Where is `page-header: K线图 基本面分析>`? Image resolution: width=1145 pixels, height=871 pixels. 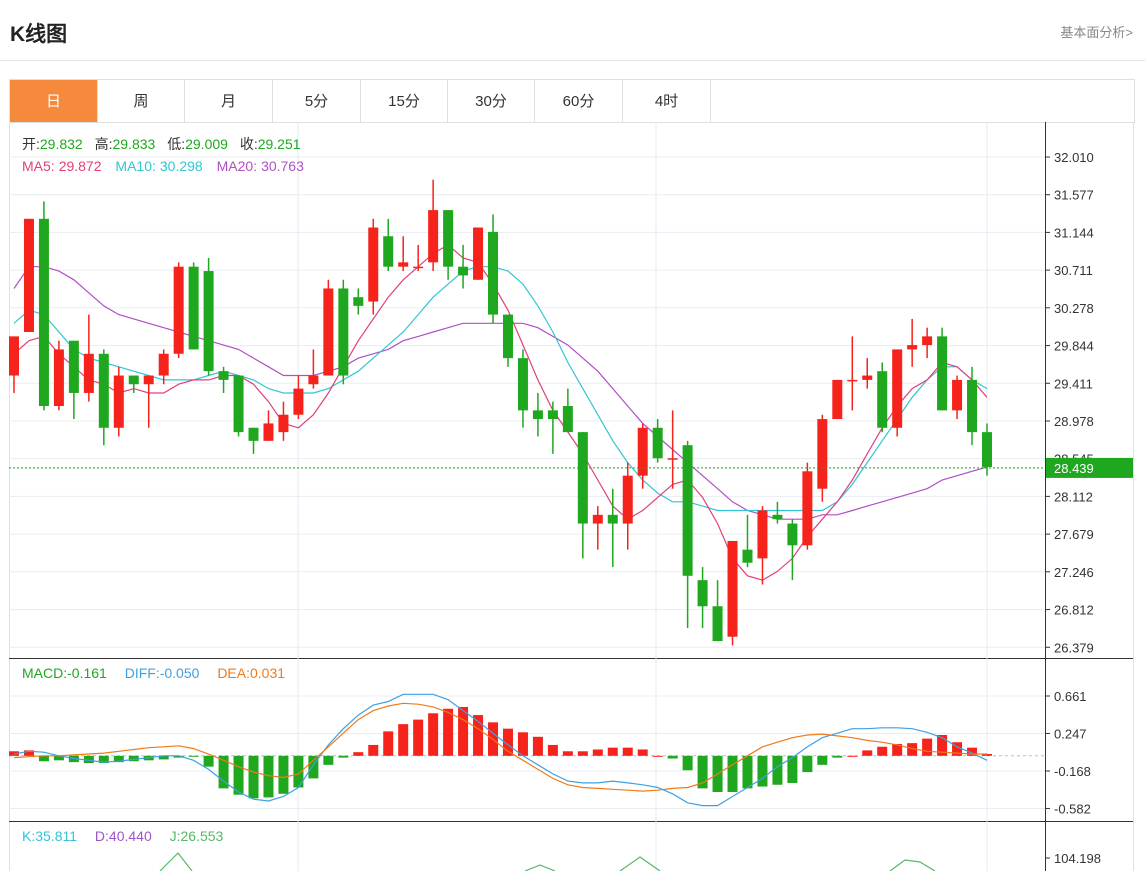
page-header: K线图 基本面分析> is located at coordinates (572, 30).